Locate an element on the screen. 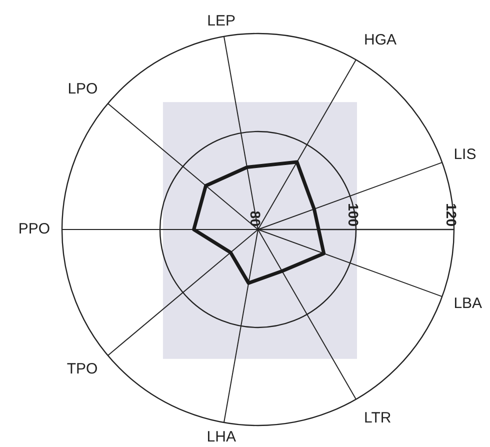 This screenshot has height=447, width=490. spoke-label: PPO is located at coordinates (34, 229).